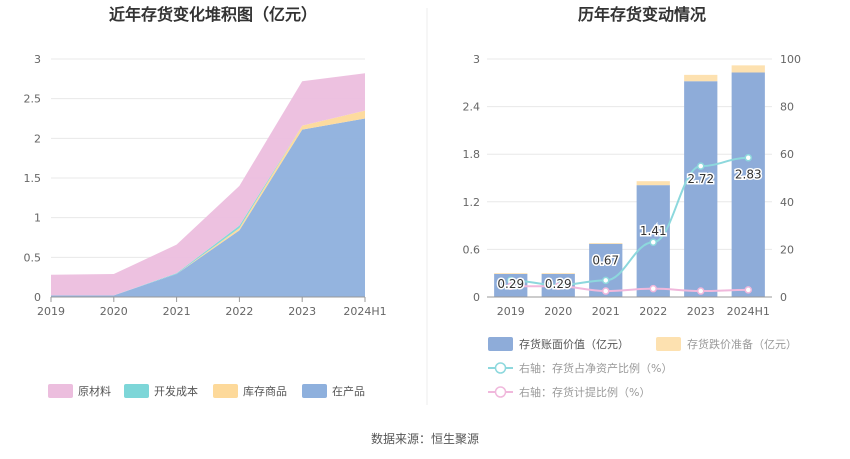 This screenshot has height=459, width=850. Describe the element at coordinates (558, 311) in the screenshot. I see `right-x-tick-label: 2020` at that location.